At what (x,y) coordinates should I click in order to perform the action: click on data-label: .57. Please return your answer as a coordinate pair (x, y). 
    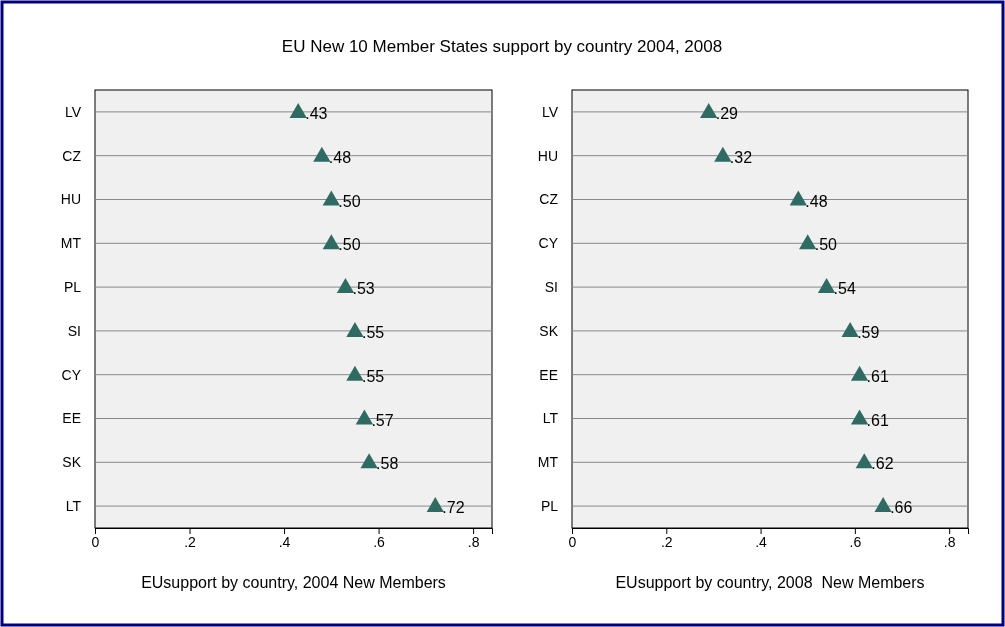
    Looking at the image, I should click on (382, 420).